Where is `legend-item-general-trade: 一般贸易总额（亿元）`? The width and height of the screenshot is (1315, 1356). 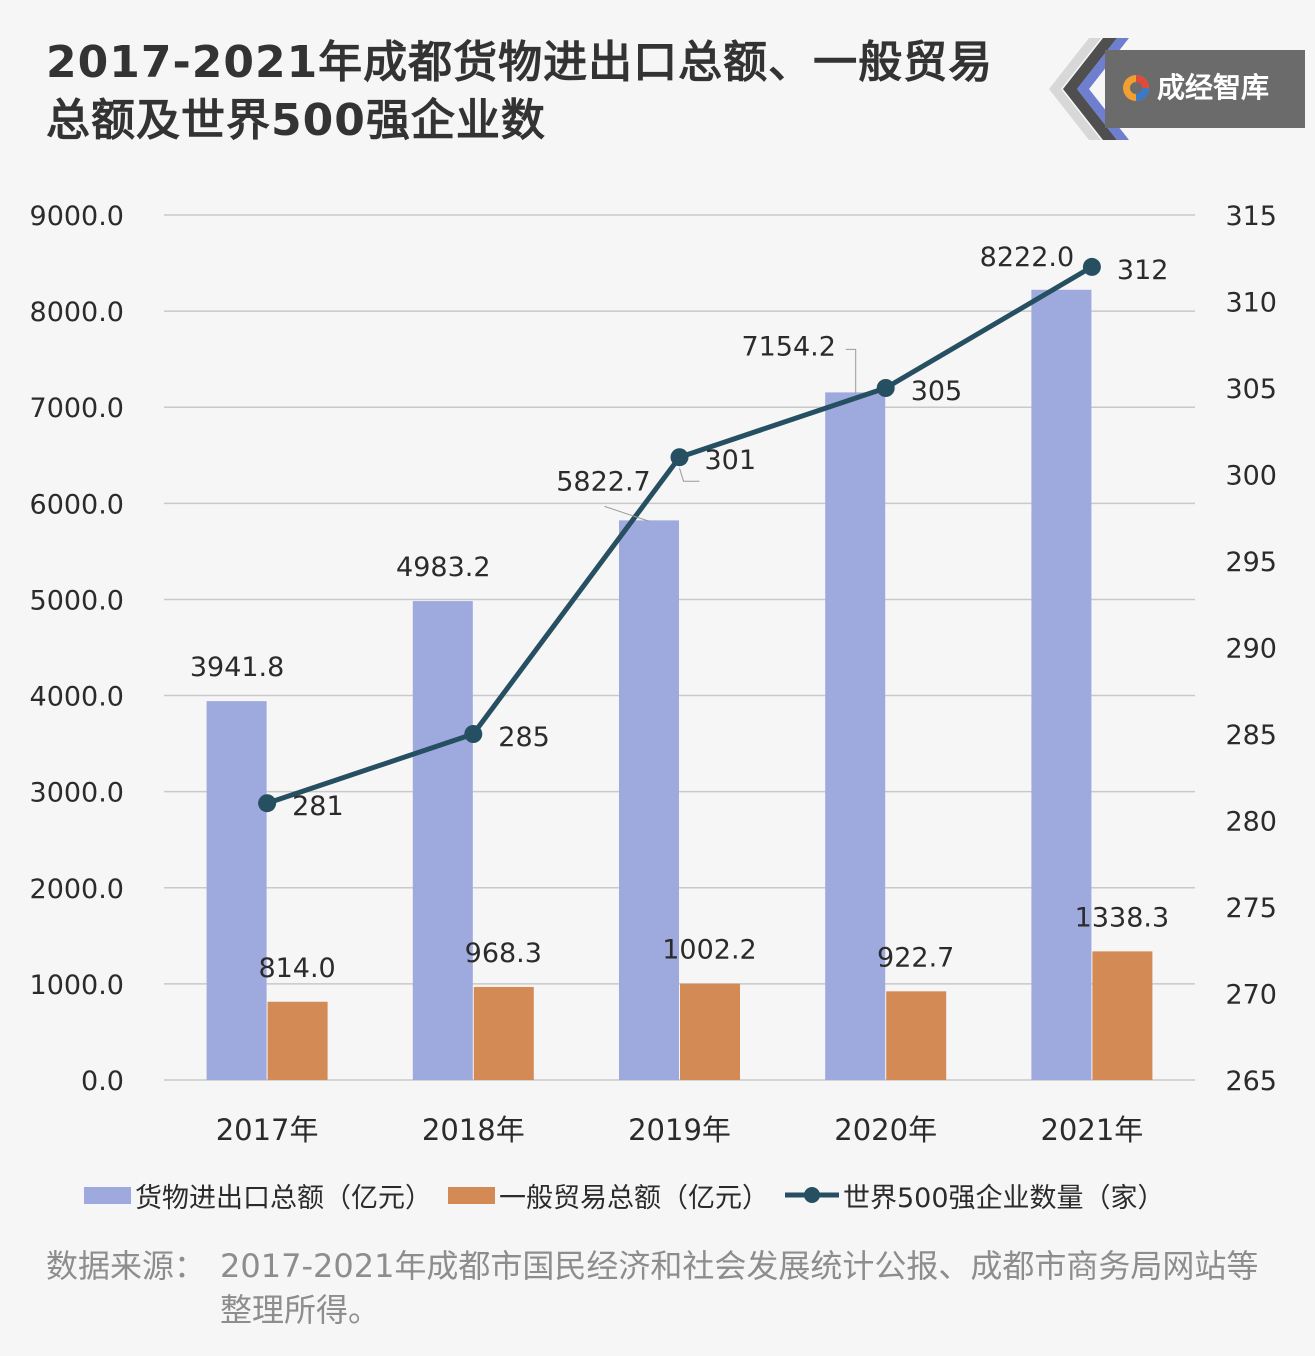 legend-item-general-trade: 一般贸易总额（亿元） is located at coordinates (608, 1195).